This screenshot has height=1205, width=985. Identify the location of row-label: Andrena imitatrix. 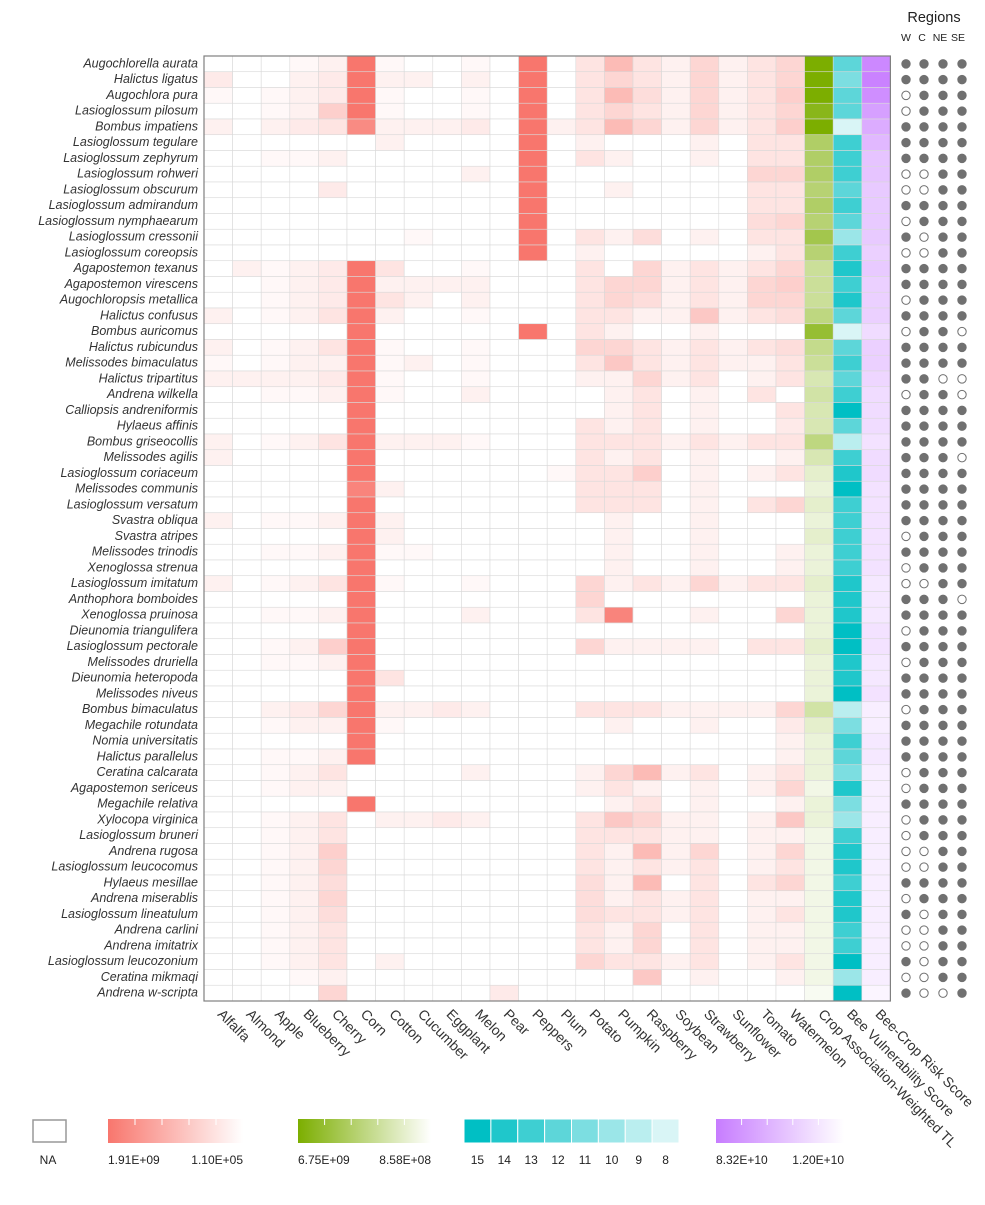
(151, 945).